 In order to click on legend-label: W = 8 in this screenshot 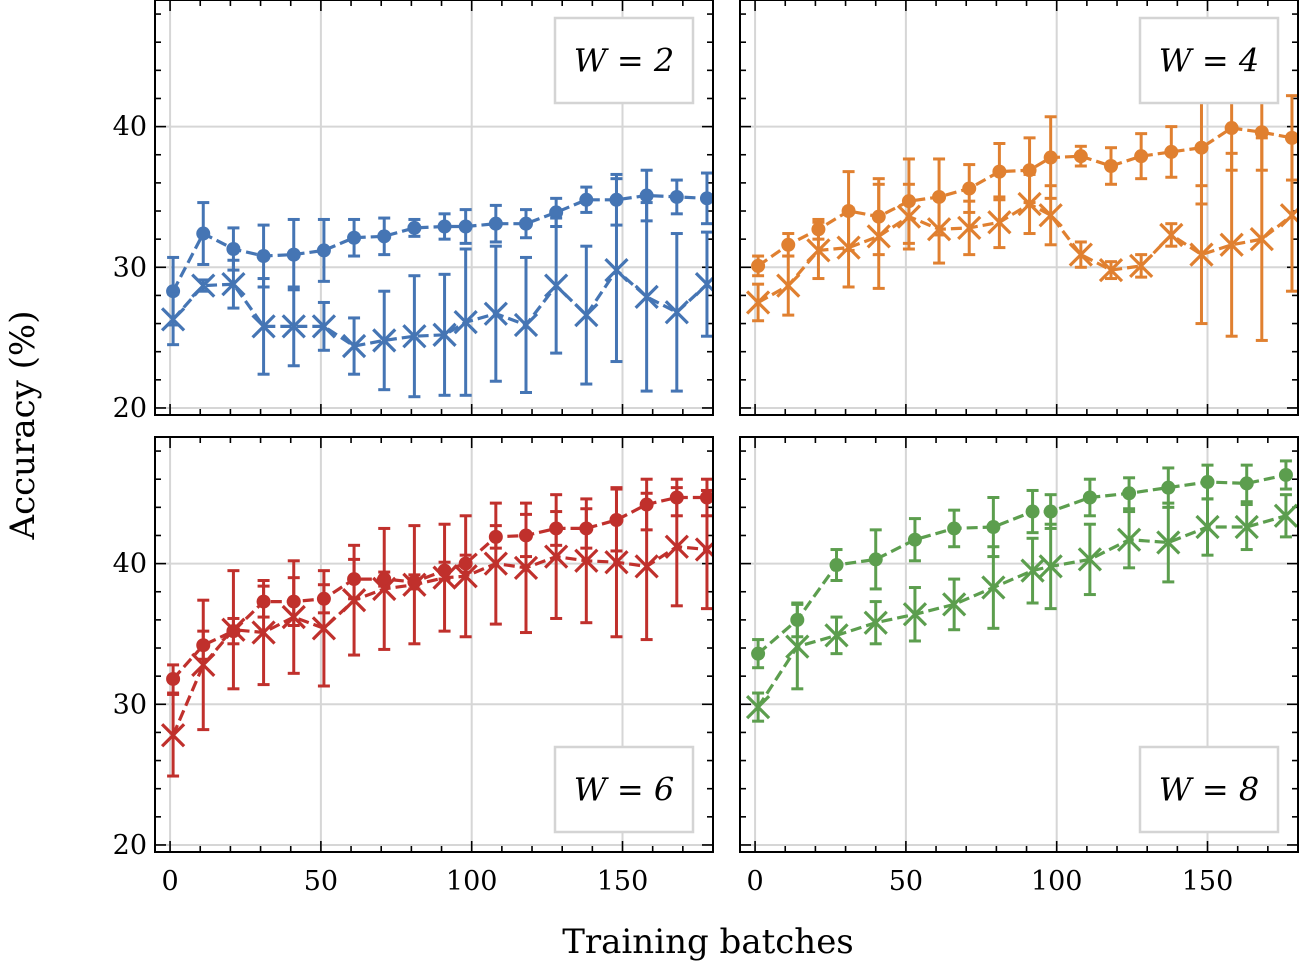, I will do `click(1209, 790)`.